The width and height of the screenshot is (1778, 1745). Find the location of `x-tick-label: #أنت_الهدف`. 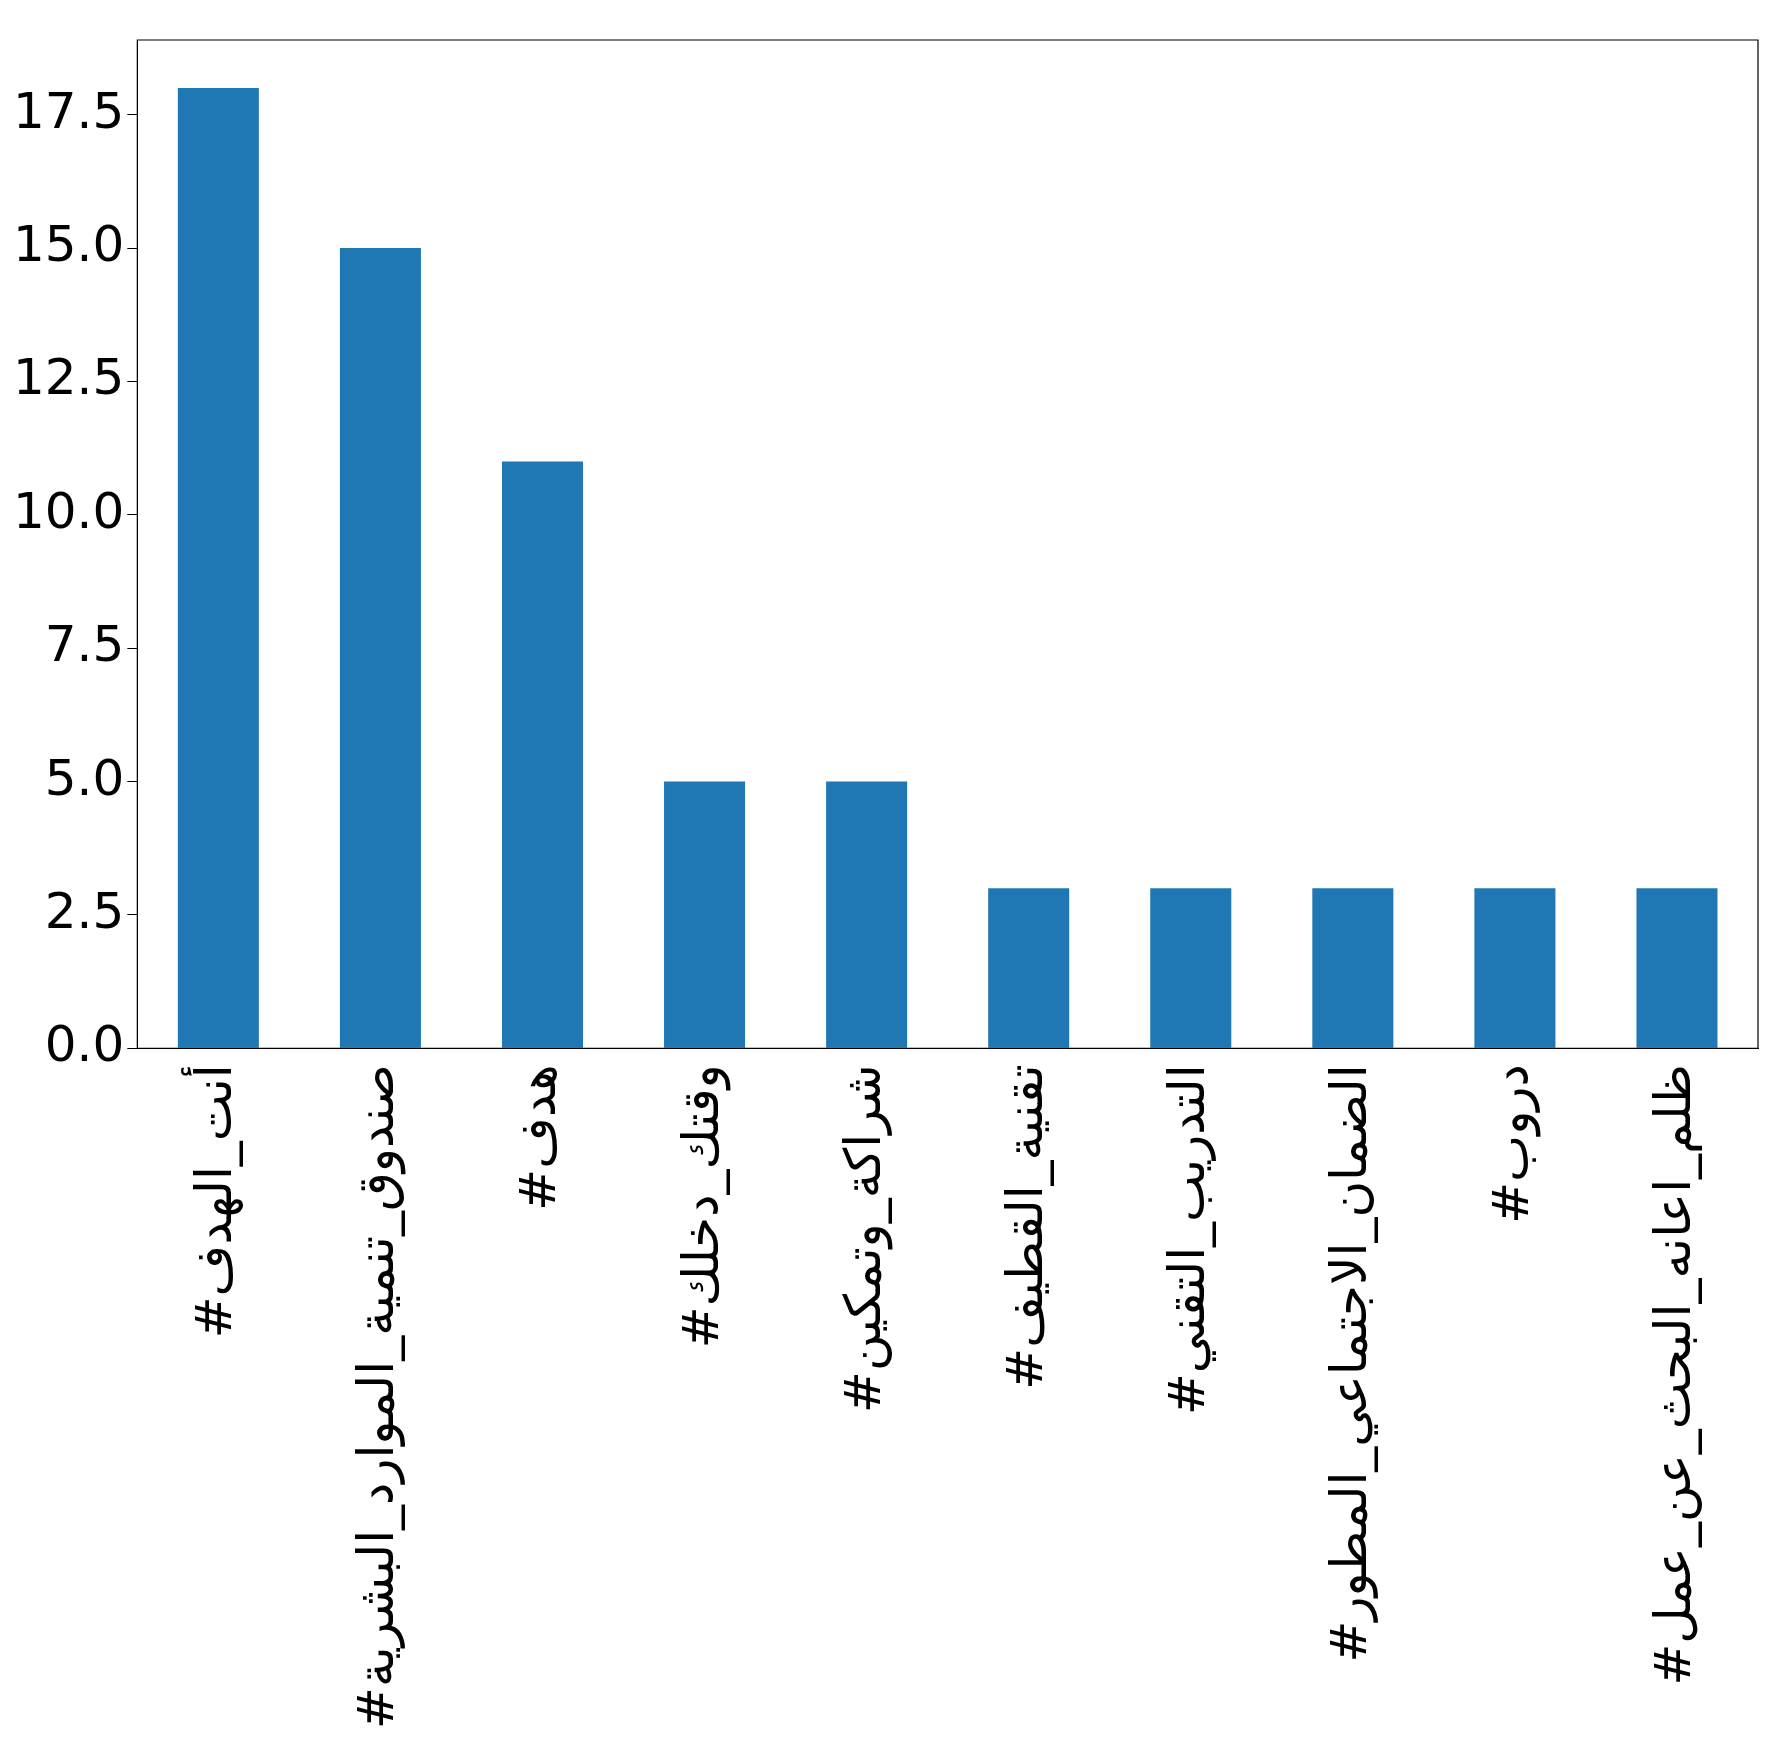

x-tick-label: #أنت_الهدف is located at coordinates (213, 1201).